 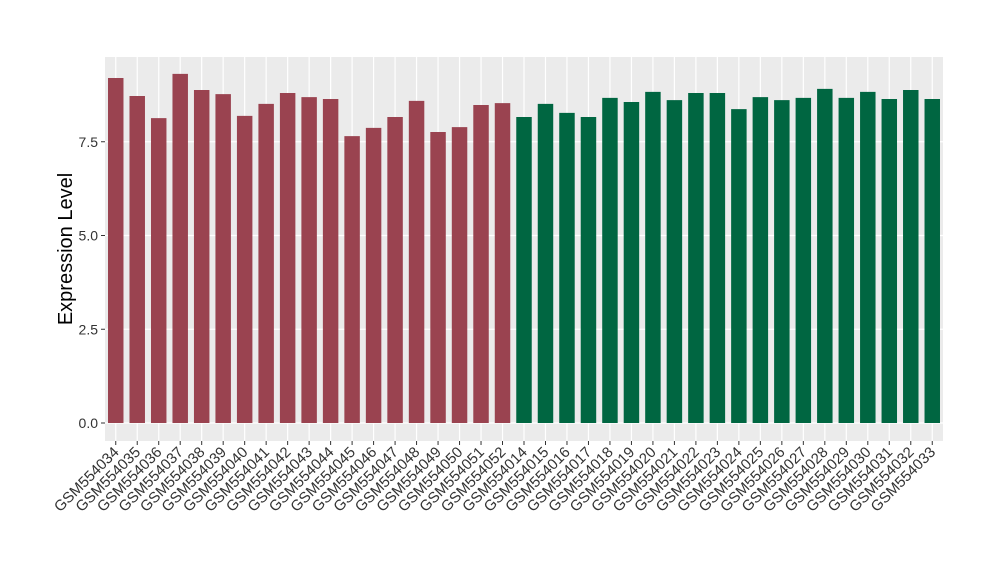 What do you see at coordinates (89, 142) in the screenshot?
I see `y-tick-label: 7.5` at bounding box center [89, 142].